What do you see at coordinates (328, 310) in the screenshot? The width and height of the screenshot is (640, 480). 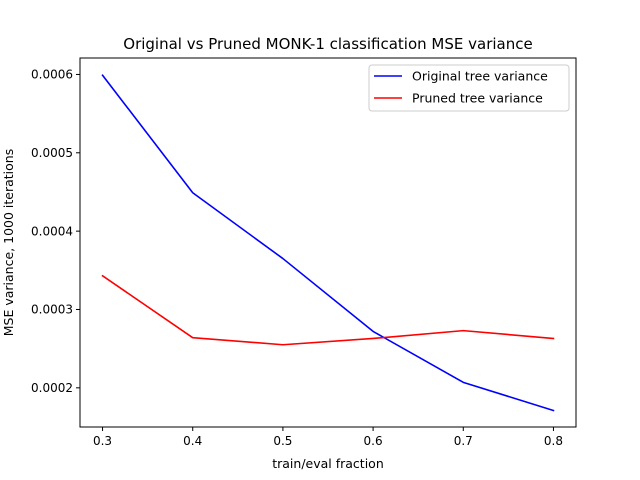 I see `series-line-pruned` at bounding box center [328, 310].